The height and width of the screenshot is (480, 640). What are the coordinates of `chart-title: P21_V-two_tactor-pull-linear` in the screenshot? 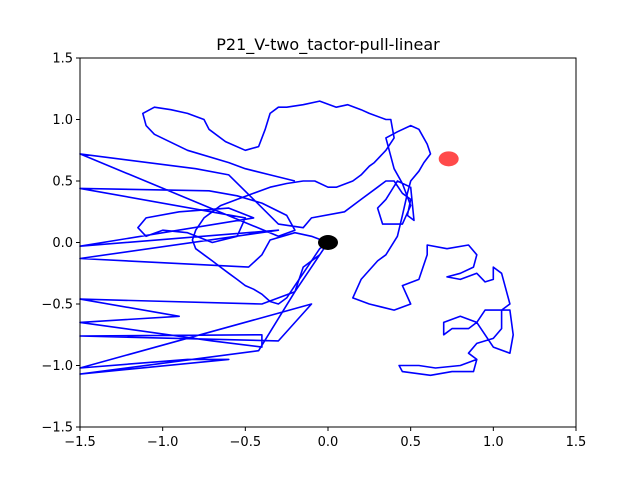 It's located at (328, 45).